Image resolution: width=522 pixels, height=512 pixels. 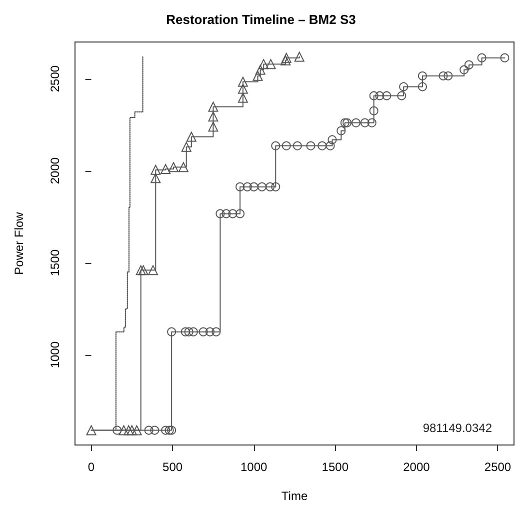 I want to click on y-axis-title: Power Flow, so click(x=19, y=243).